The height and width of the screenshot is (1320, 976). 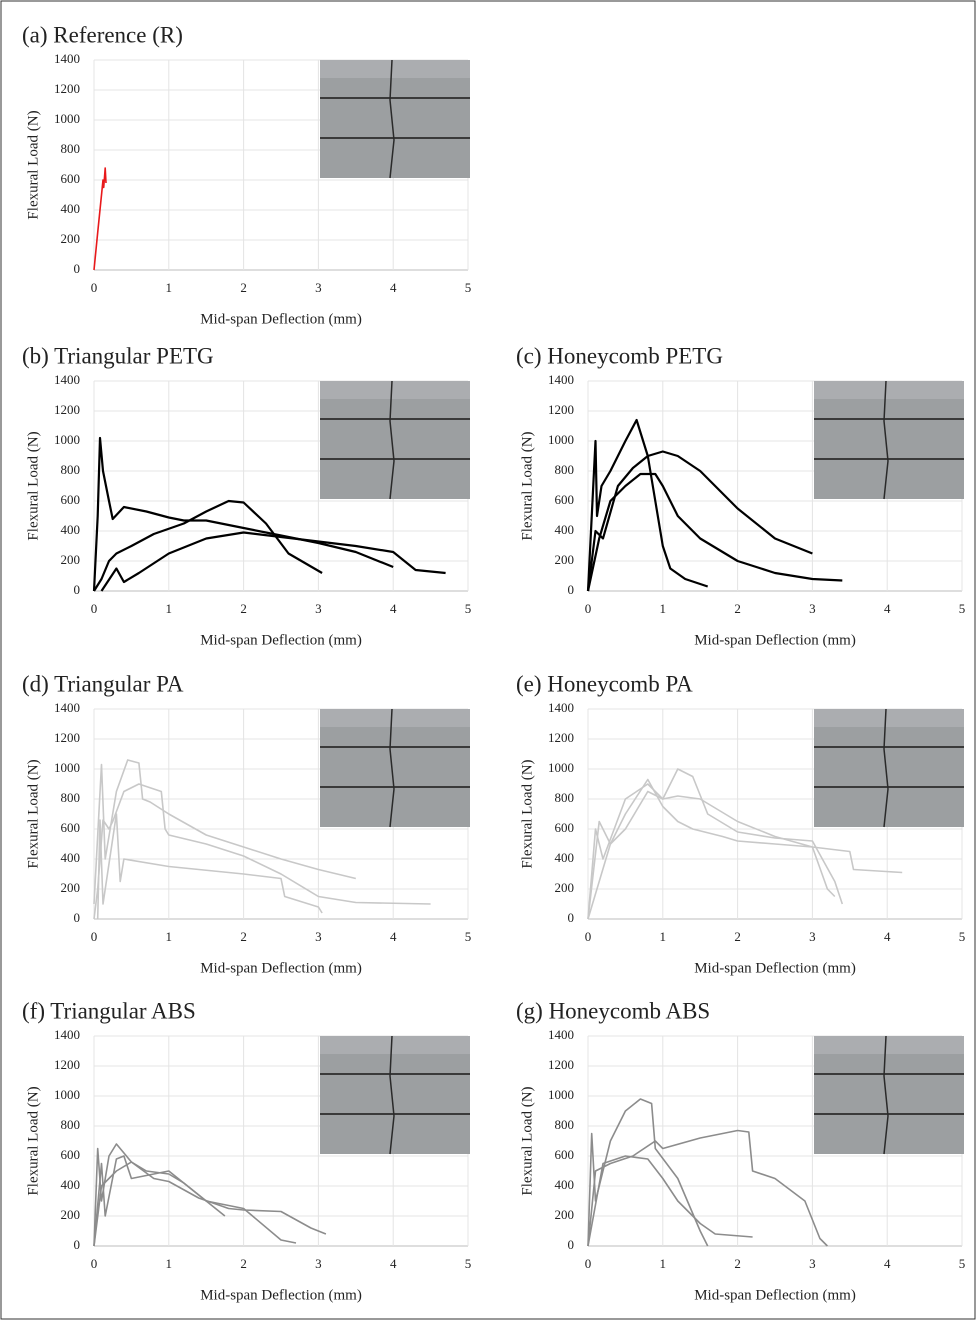 What do you see at coordinates (109, 1010) in the screenshot?
I see `chart-title: (f) Triangular ABS` at bounding box center [109, 1010].